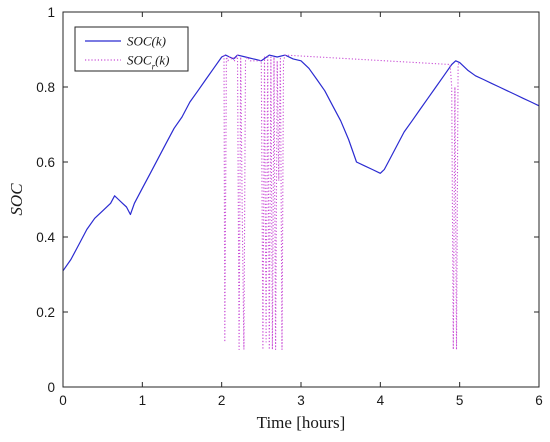 This screenshot has height=442, width=550. Describe the element at coordinates (143, 400) in the screenshot. I see `x-tick-label: 1` at that location.